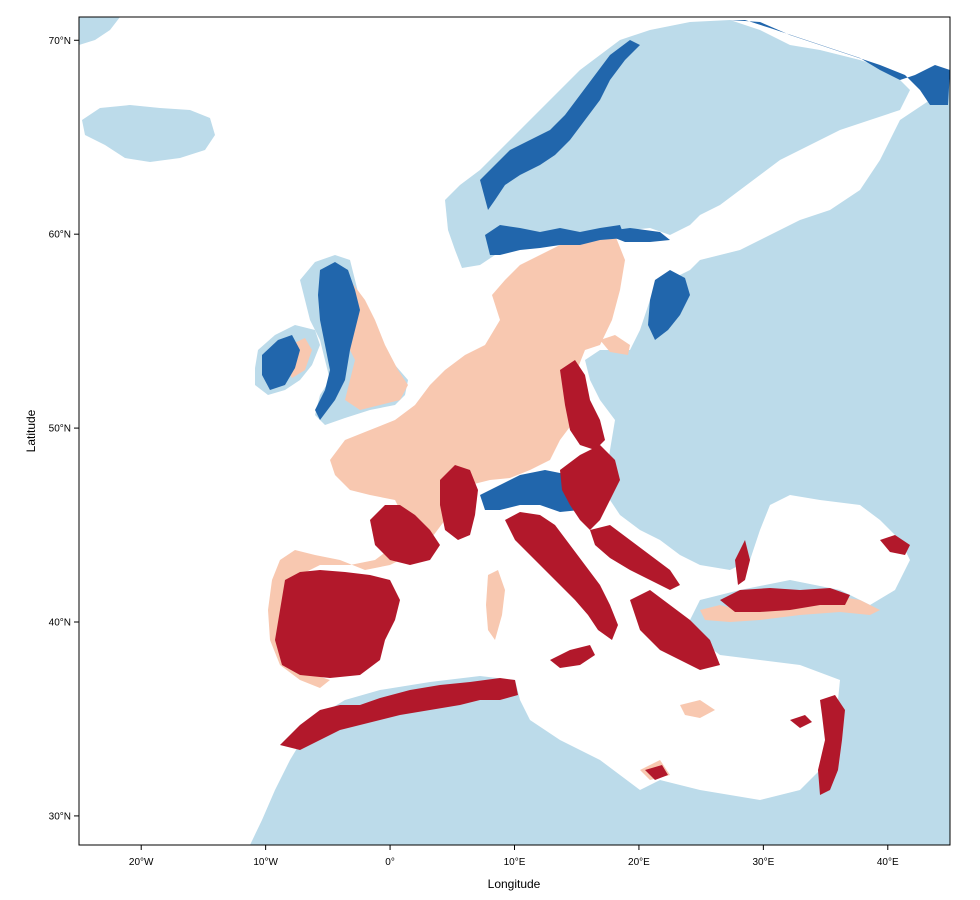 The width and height of the screenshot is (980, 900). I want to click on region-caucasus-red, so click(895, 545).